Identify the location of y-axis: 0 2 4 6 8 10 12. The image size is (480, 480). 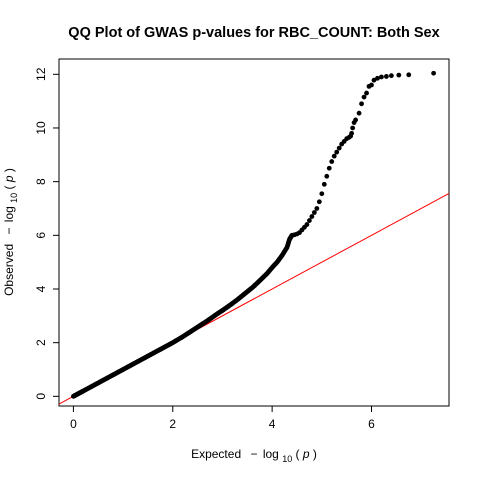
(46, 233).